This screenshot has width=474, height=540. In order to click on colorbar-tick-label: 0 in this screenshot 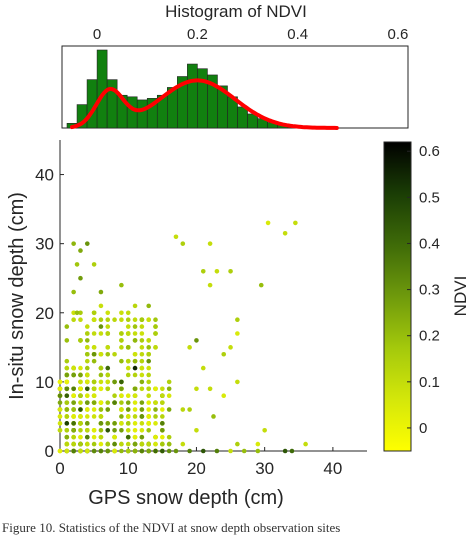, I will do `click(423, 428)`.